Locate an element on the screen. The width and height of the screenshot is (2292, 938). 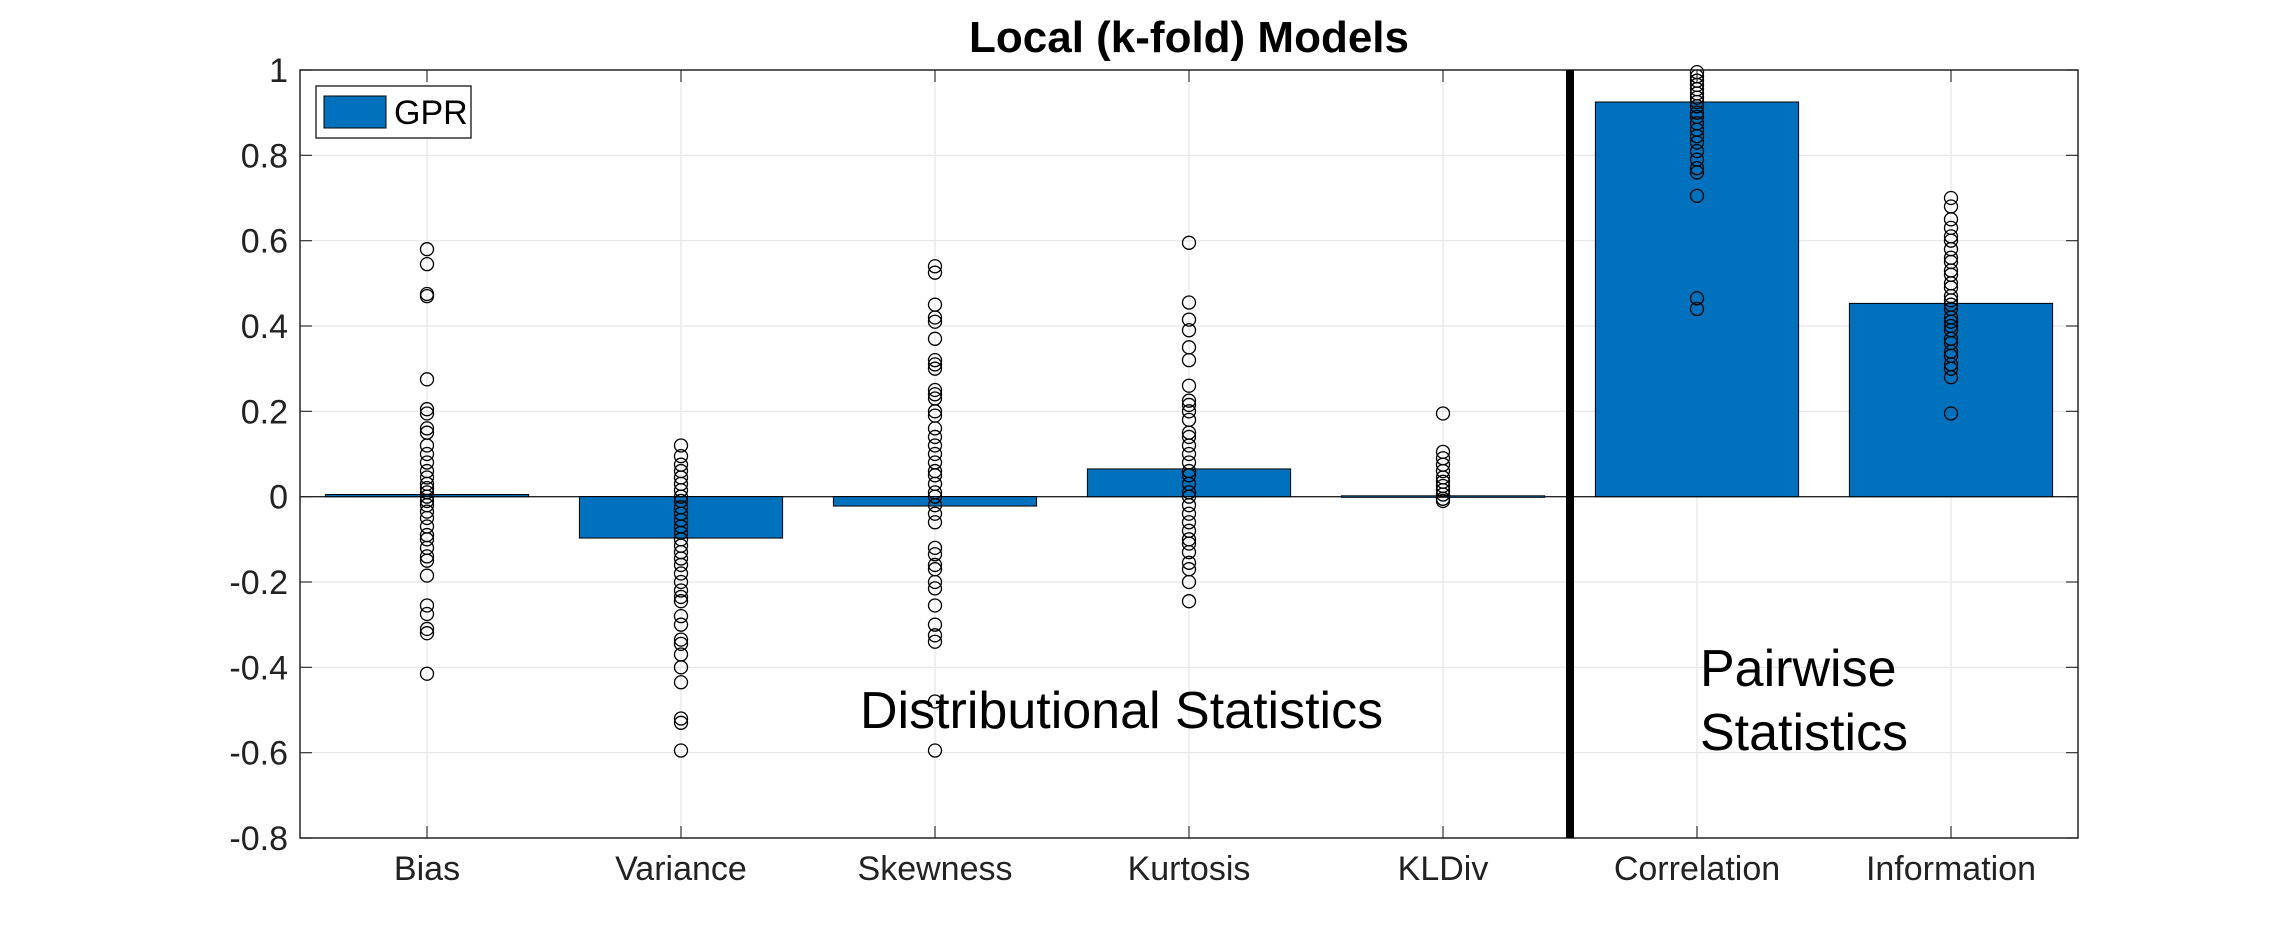
y-tick-label: -0.6 is located at coordinates (258, 754).